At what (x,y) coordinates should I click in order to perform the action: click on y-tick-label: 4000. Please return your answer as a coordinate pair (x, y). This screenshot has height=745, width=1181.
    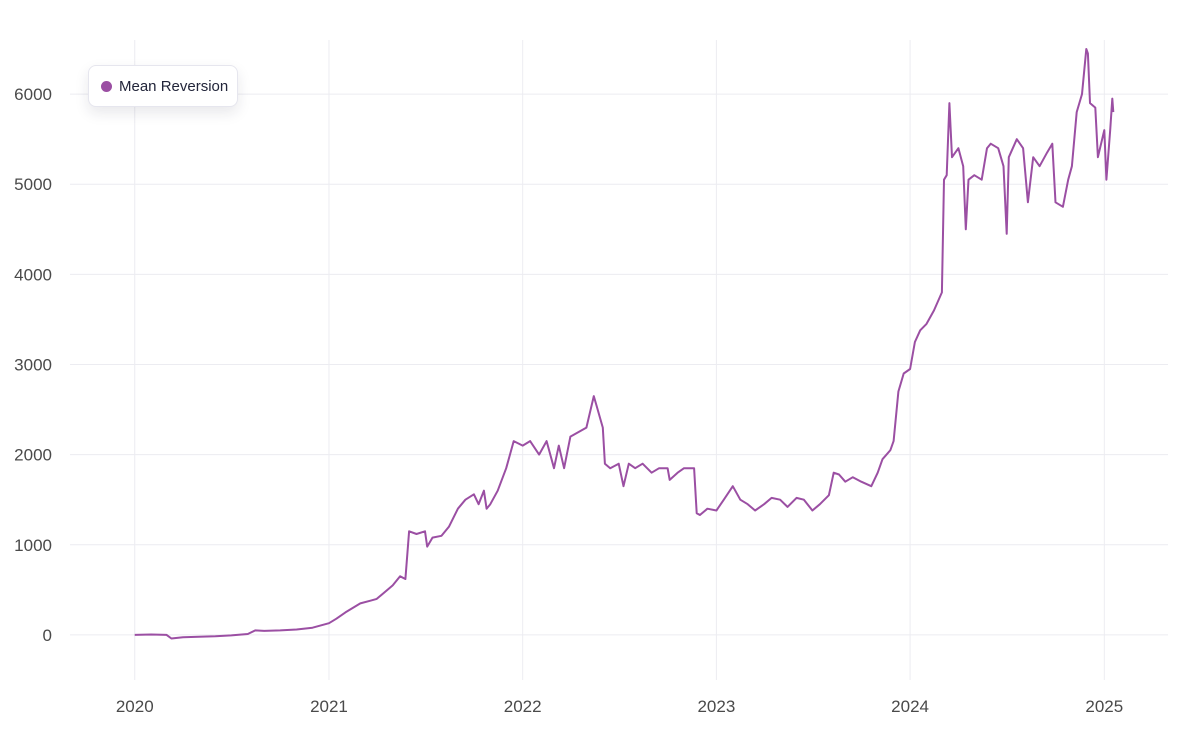
    Looking at the image, I should click on (33, 274).